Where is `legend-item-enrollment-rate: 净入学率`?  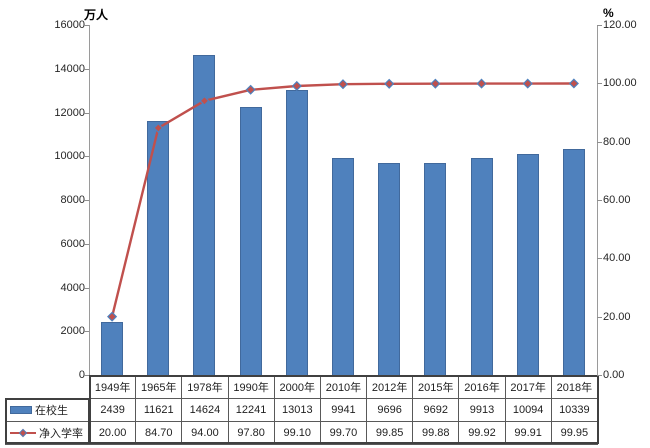
legend-item-enrollment-rate: 净入学率 is located at coordinates (47, 433).